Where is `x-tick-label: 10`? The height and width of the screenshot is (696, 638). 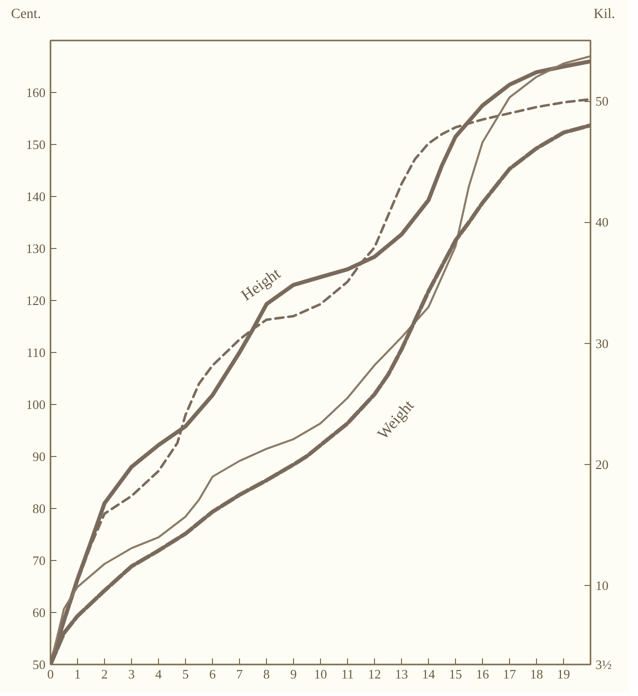
x-tick-label: 10 is located at coordinates (320, 674).